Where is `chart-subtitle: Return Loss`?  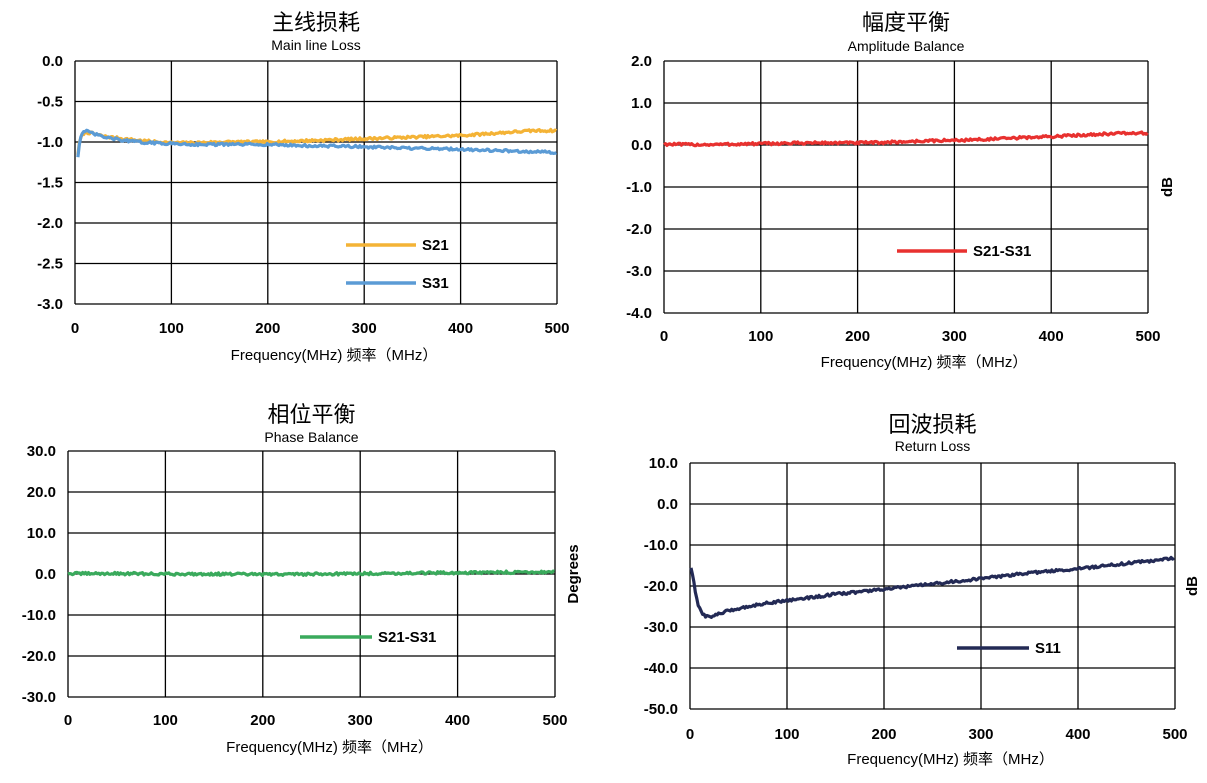 chart-subtitle: Return Loss is located at coordinates (932, 446).